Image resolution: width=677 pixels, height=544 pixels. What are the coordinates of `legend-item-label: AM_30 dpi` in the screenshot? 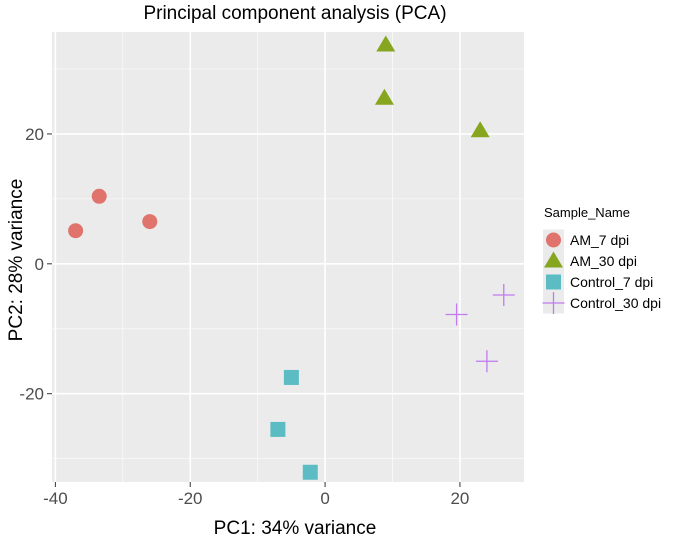 It's located at (603, 261).